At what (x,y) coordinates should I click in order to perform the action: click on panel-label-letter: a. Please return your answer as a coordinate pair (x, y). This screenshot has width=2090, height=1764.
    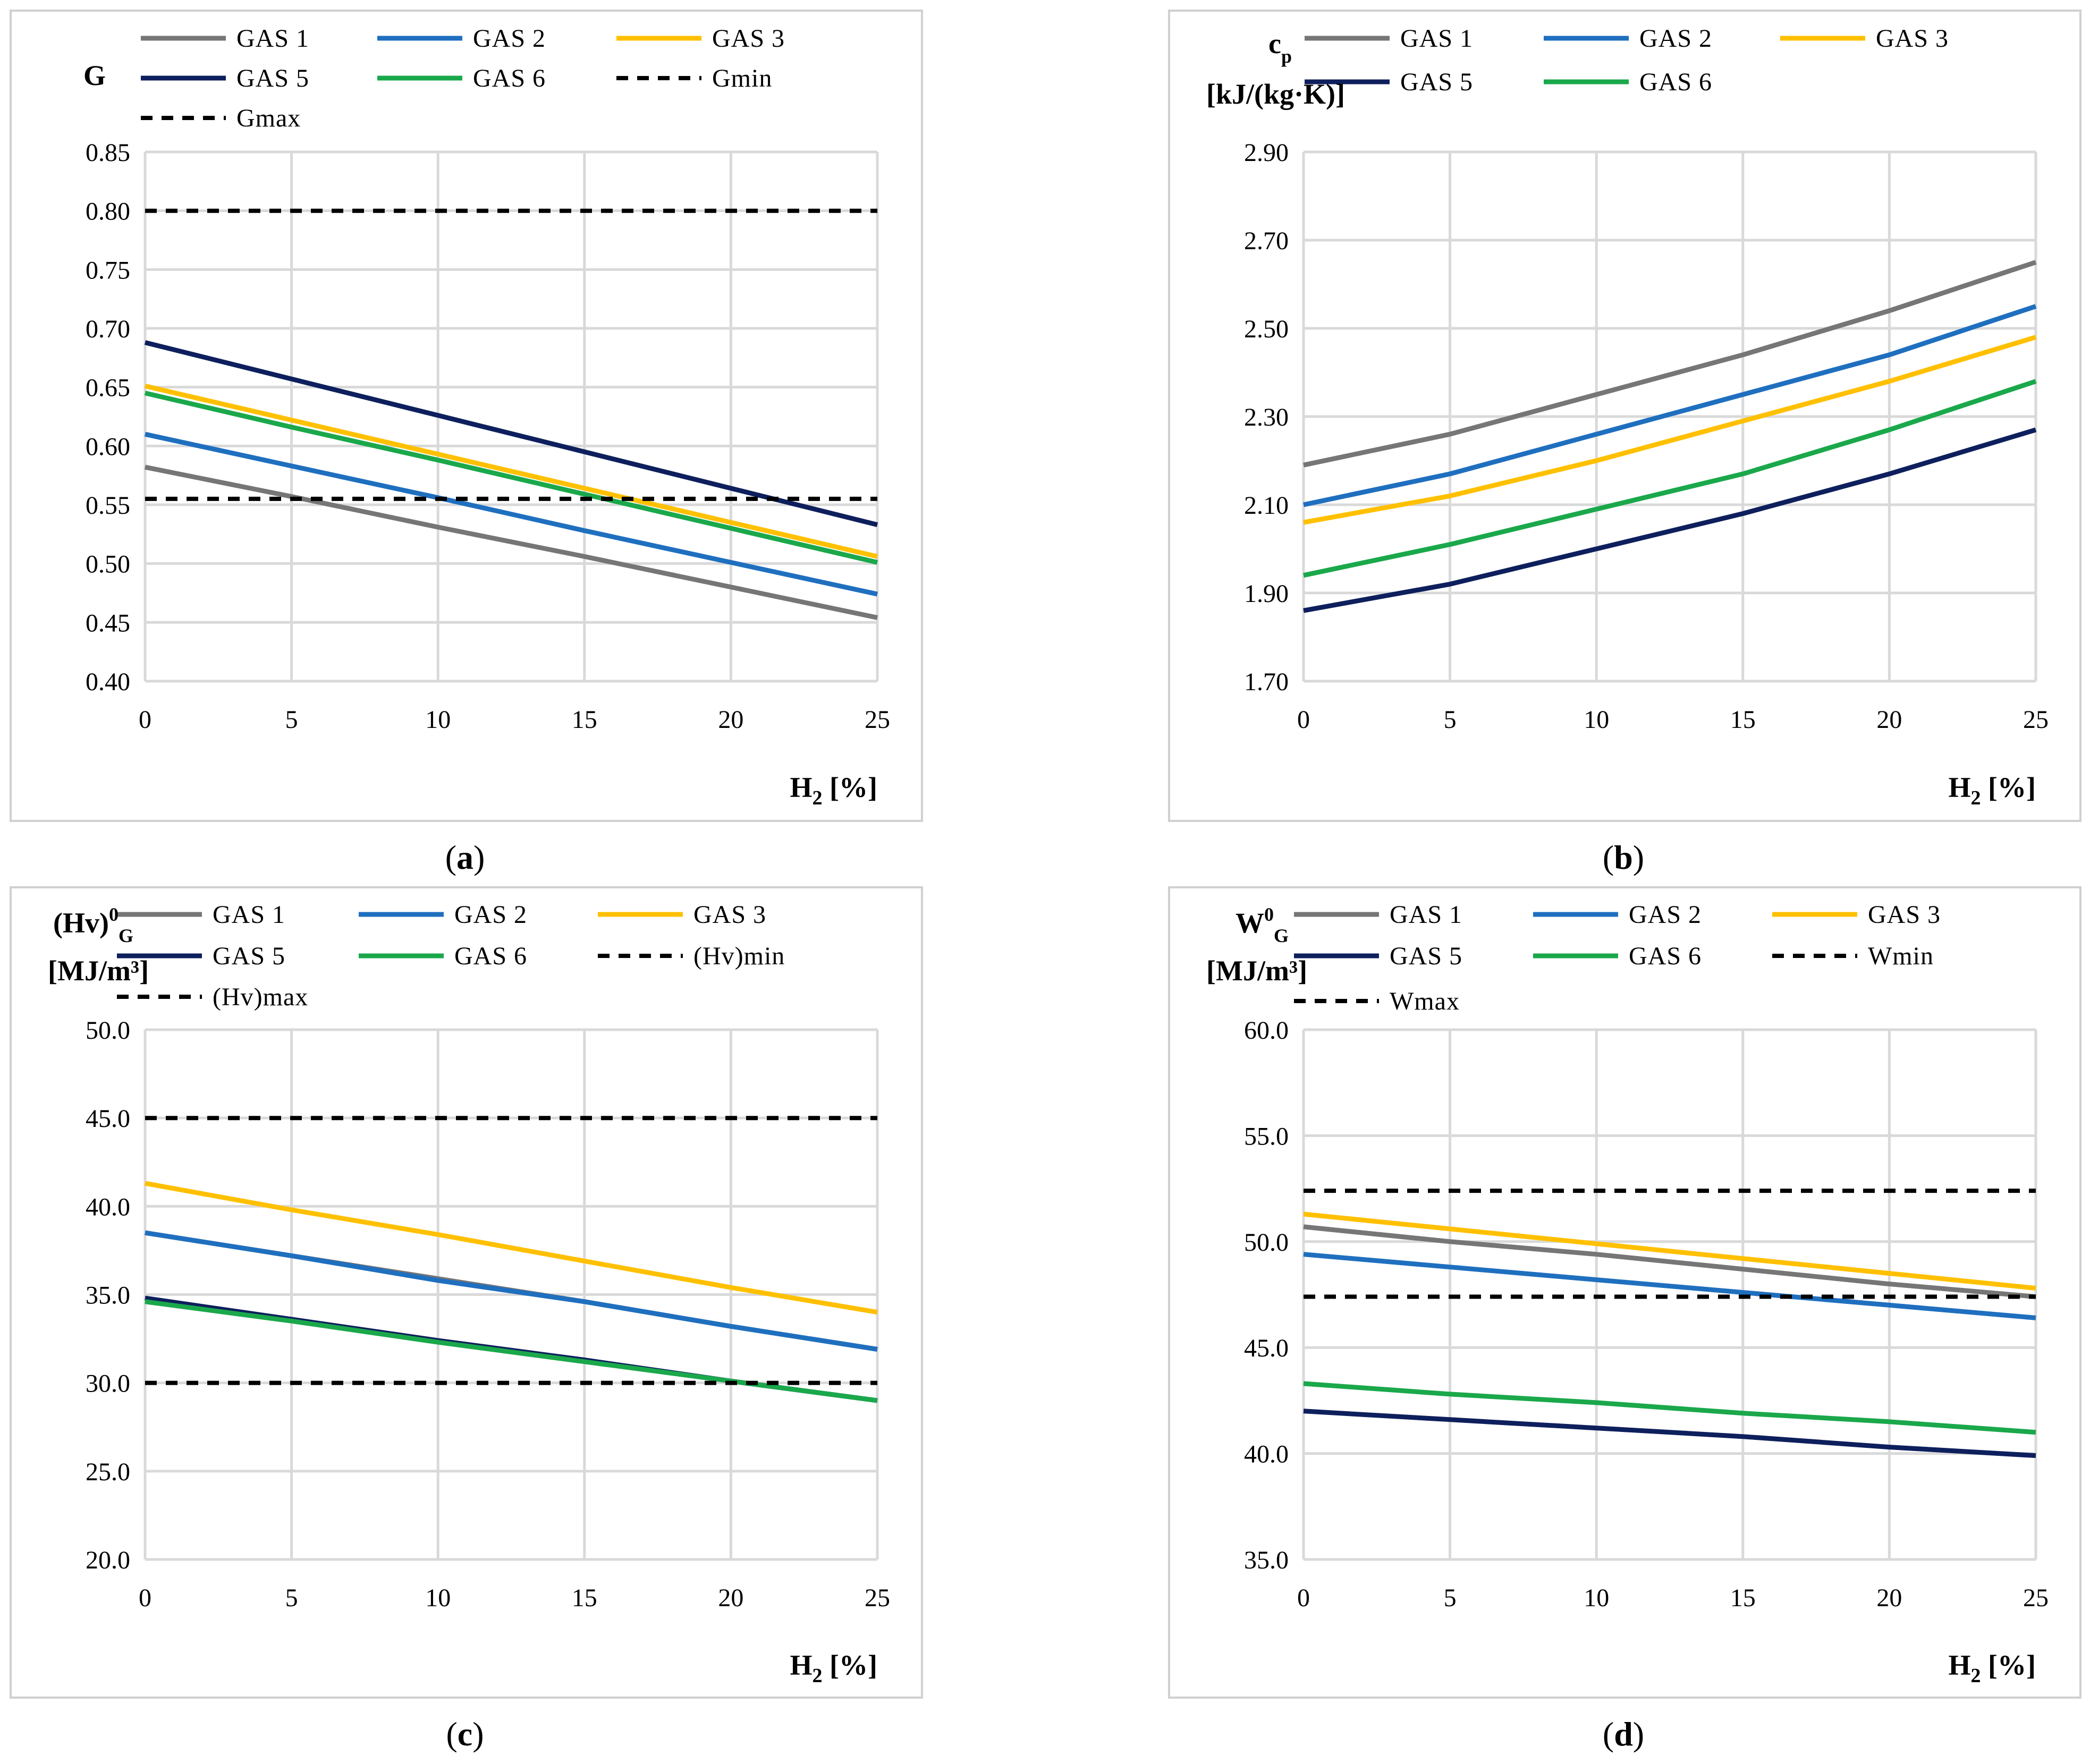
    Looking at the image, I should click on (465, 857).